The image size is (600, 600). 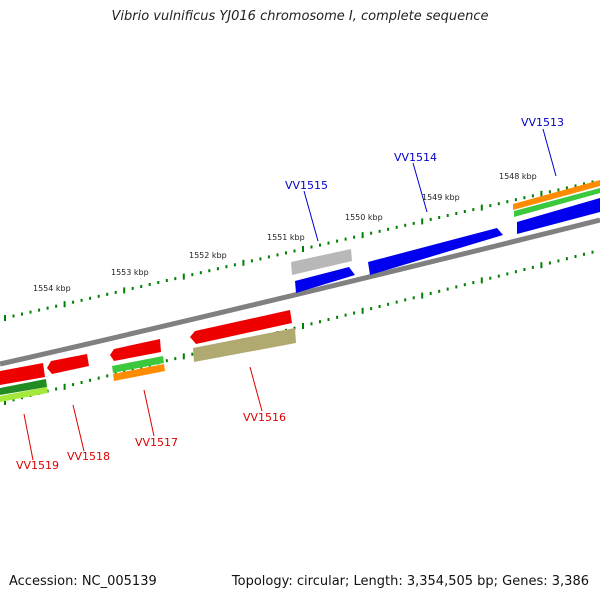 I want to click on gene-label-vv1515: VV1515, so click(x=306, y=185).